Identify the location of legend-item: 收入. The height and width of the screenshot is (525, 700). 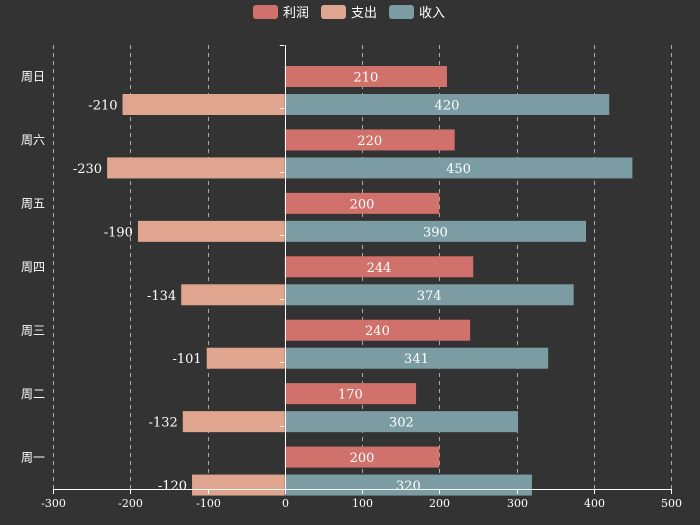
(417, 13).